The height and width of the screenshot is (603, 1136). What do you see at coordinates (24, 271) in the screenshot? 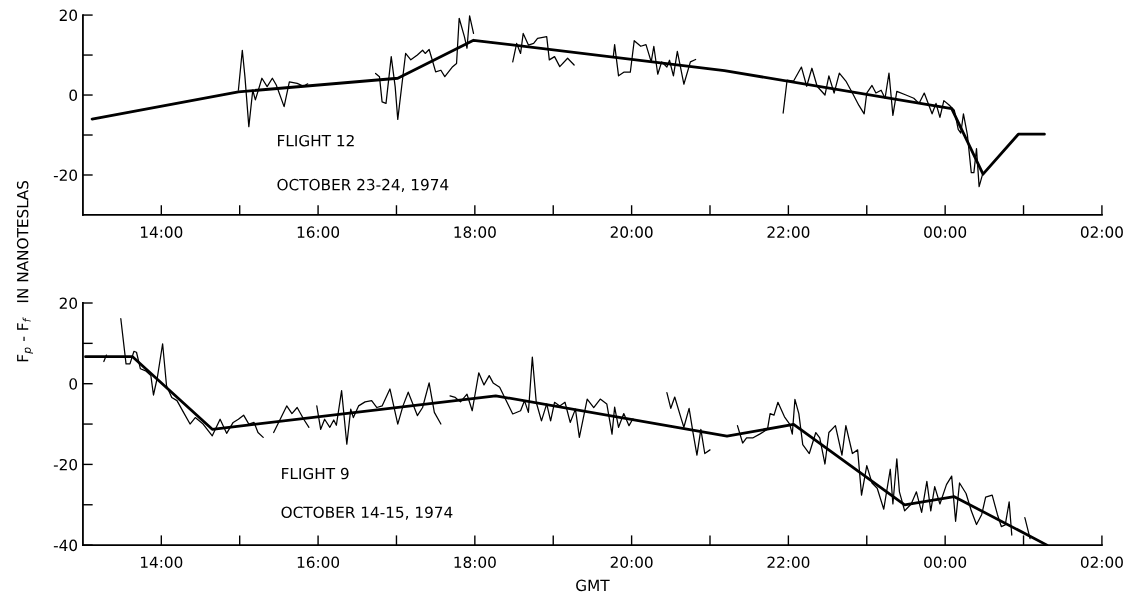
I see `text: F$_{p}$ - F$_{f}$ IN NANOTESLAS` at bounding box center [24, 271].